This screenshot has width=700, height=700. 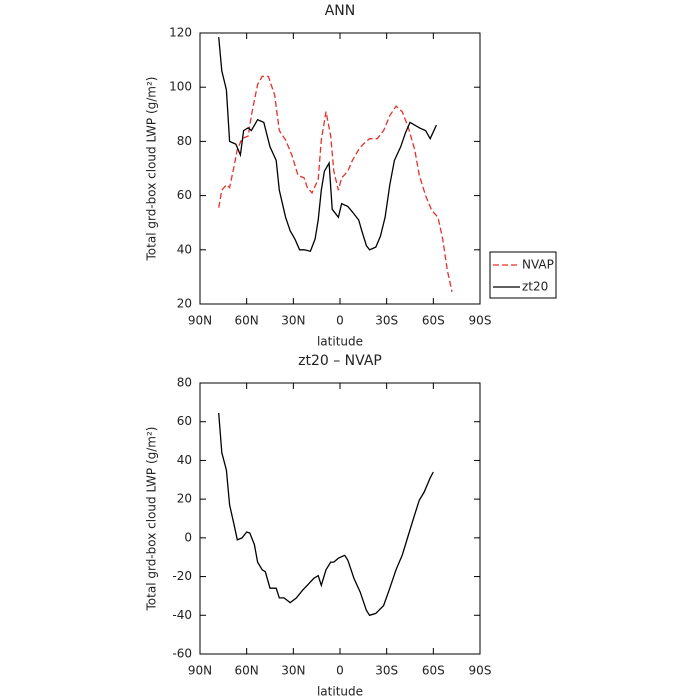 I want to click on legend-label: zt20, so click(x=535, y=287).